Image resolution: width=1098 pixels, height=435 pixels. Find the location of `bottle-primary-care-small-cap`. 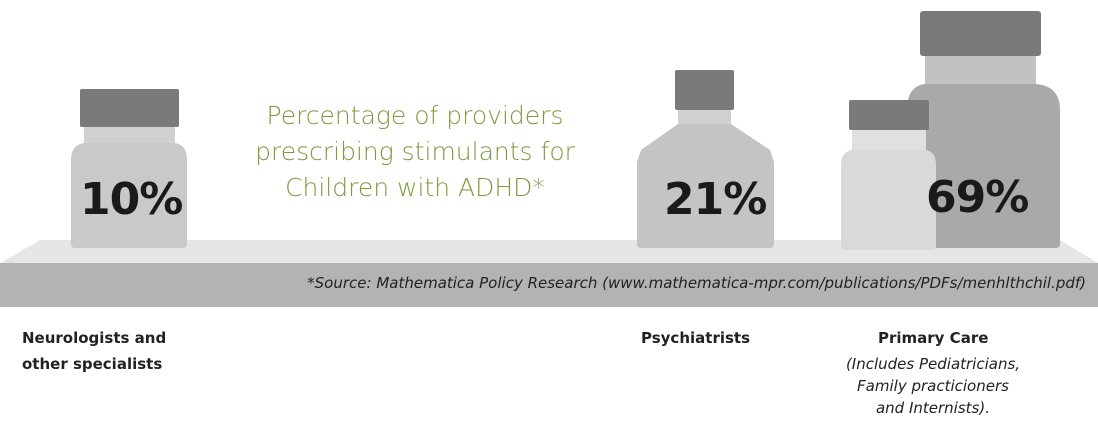

bottle-primary-care-small-cap is located at coordinates (889, 115).